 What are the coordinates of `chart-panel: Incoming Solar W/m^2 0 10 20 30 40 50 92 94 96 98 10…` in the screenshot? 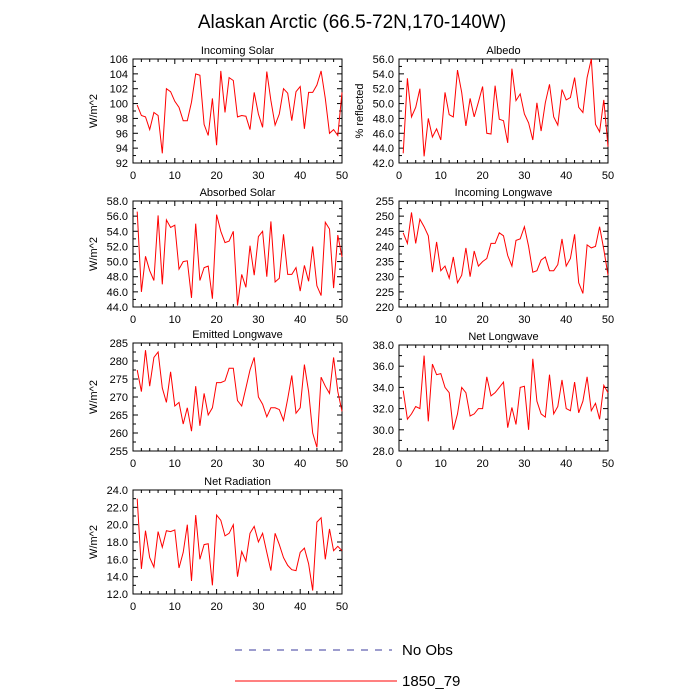 It's located at (218, 113).